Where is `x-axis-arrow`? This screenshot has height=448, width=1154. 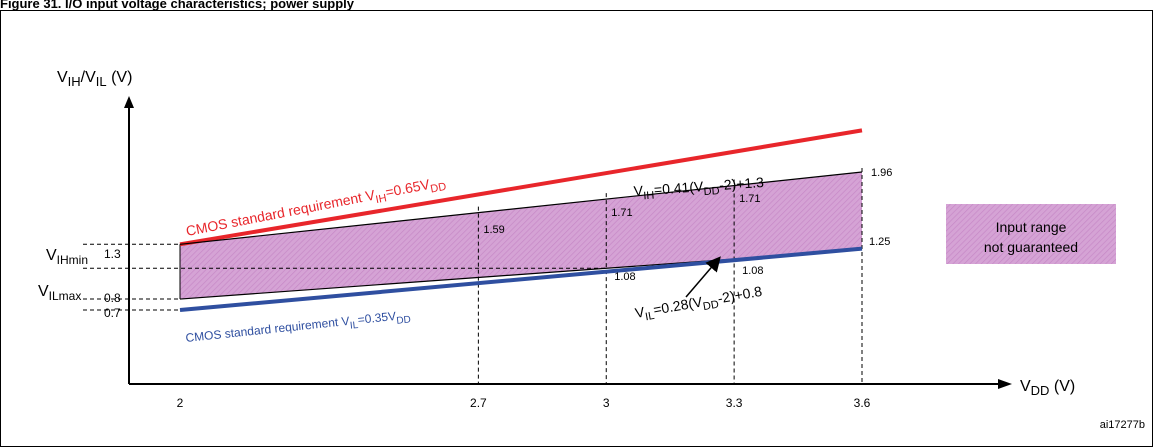
x-axis-arrow is located at coordinates (1005, 384).